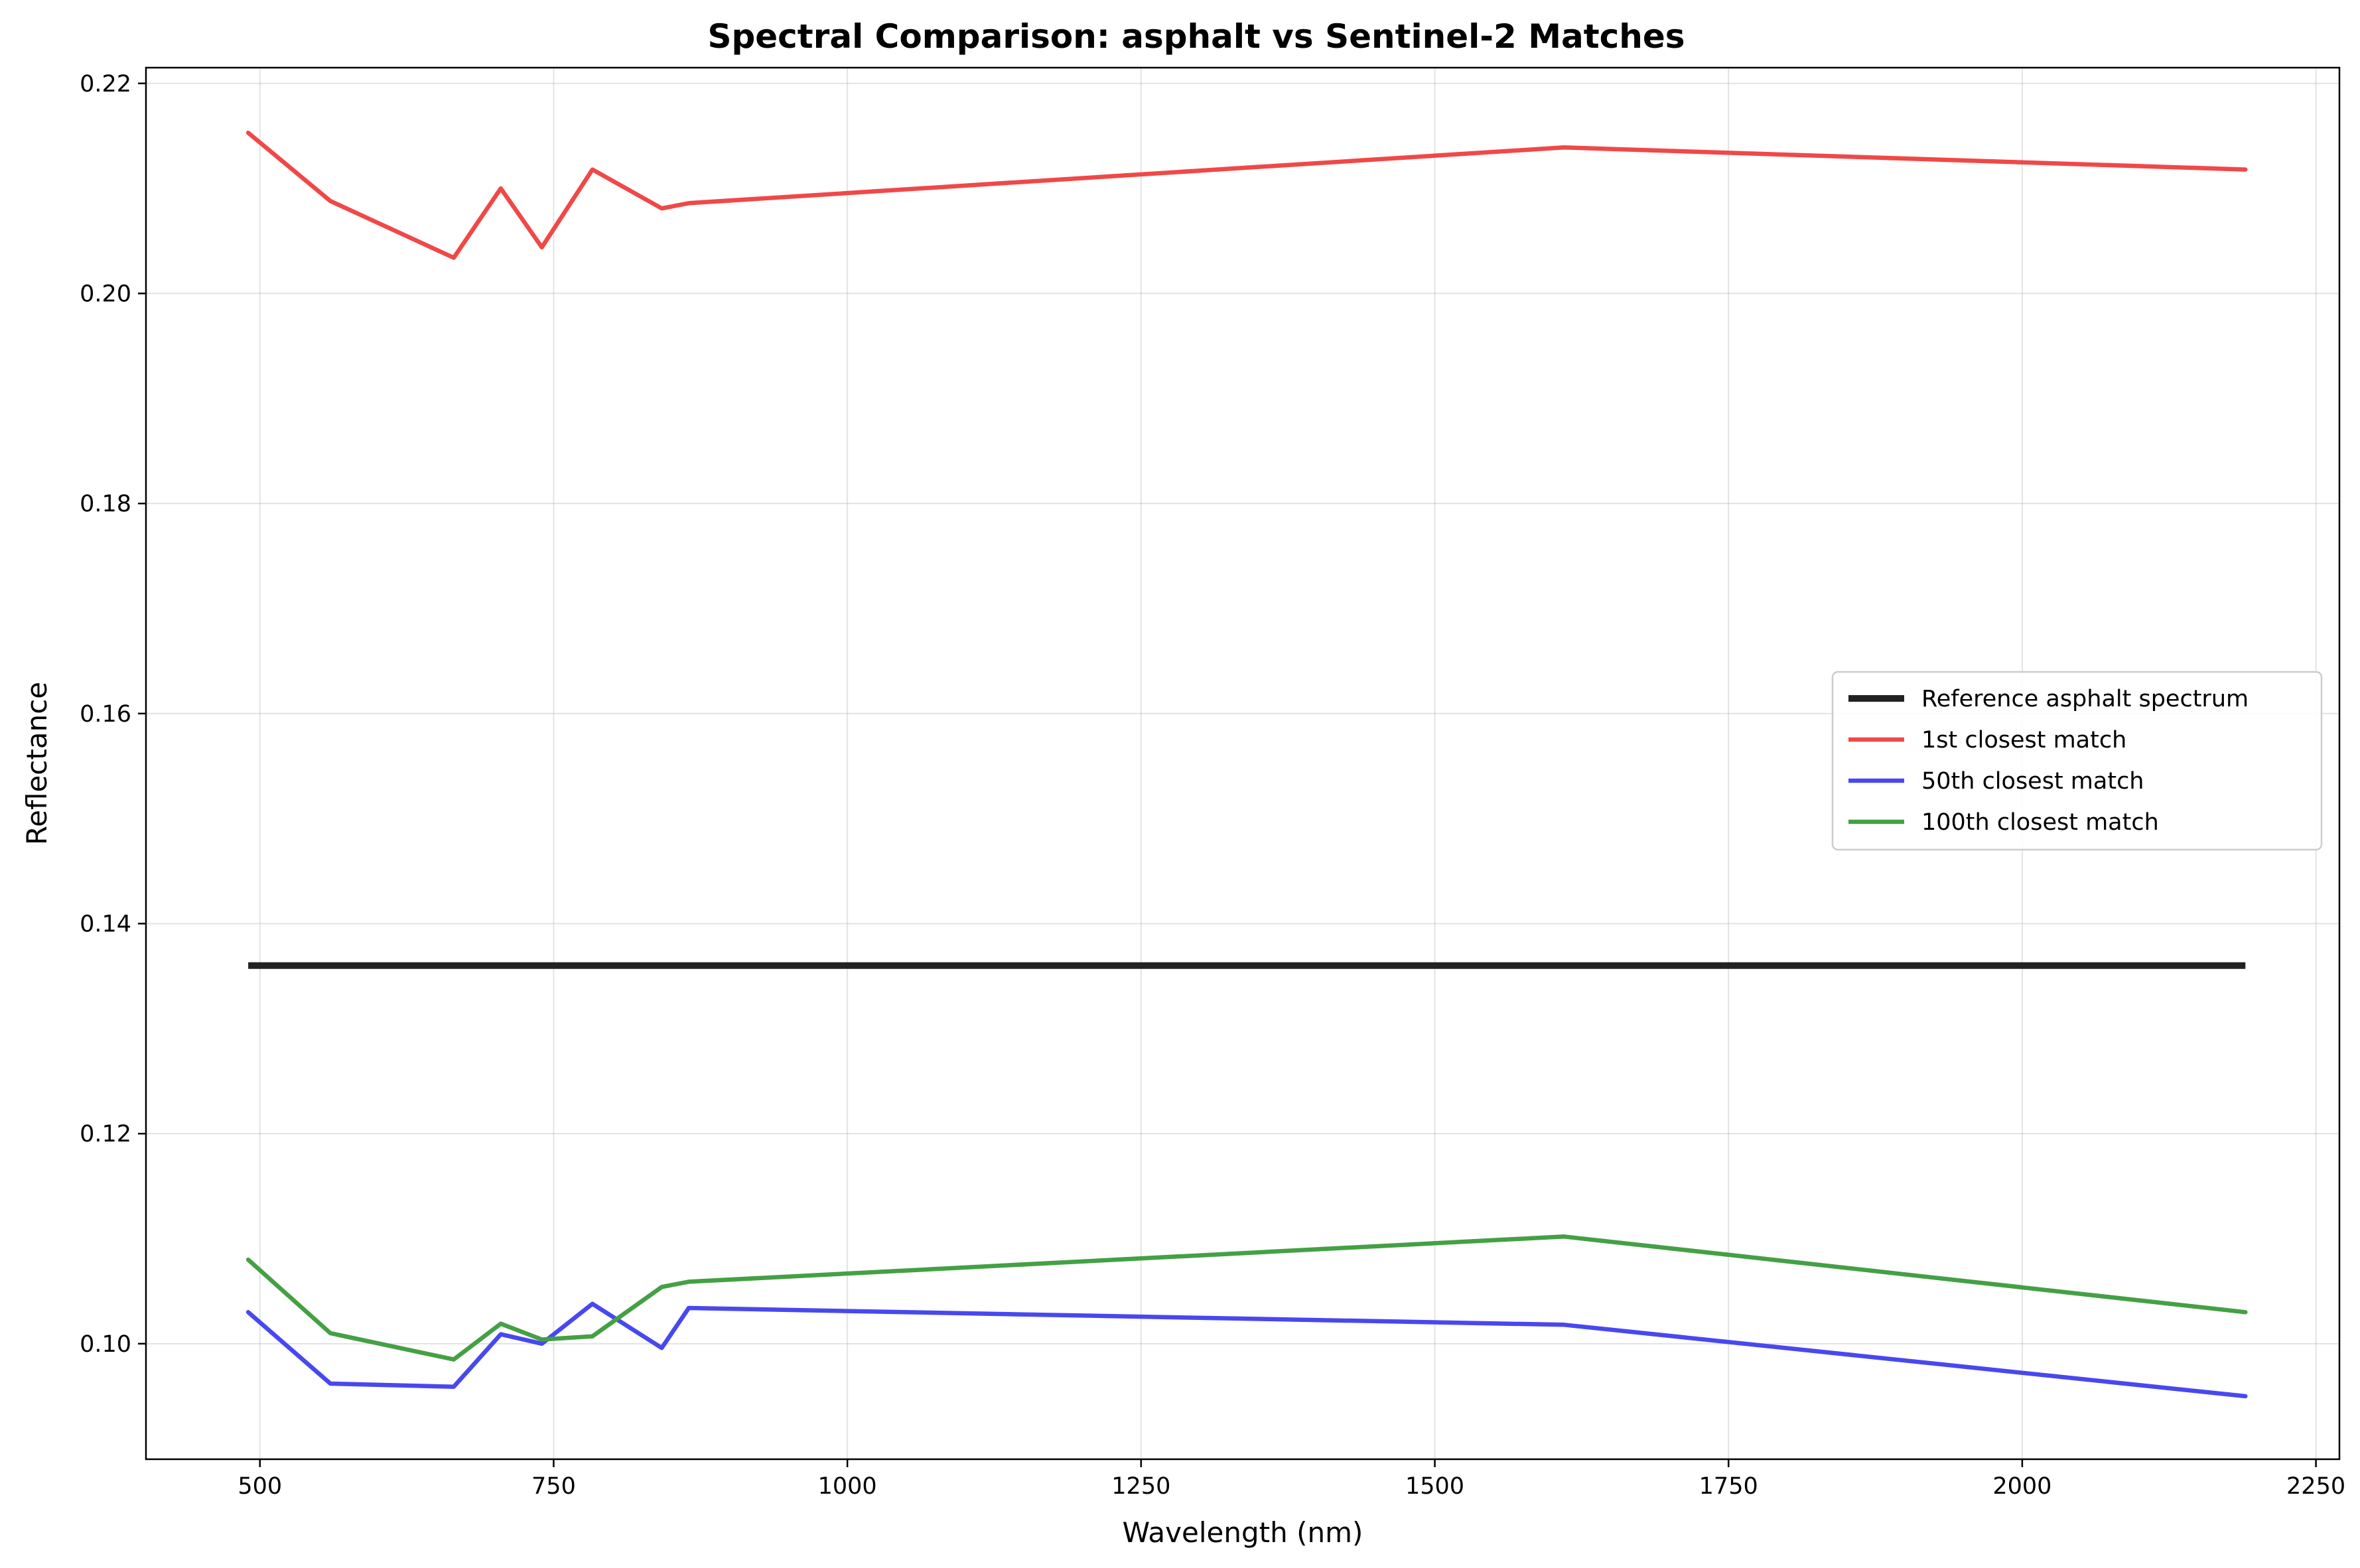  I want to click on legend-label: 50th closest match, so click(2033, 781).